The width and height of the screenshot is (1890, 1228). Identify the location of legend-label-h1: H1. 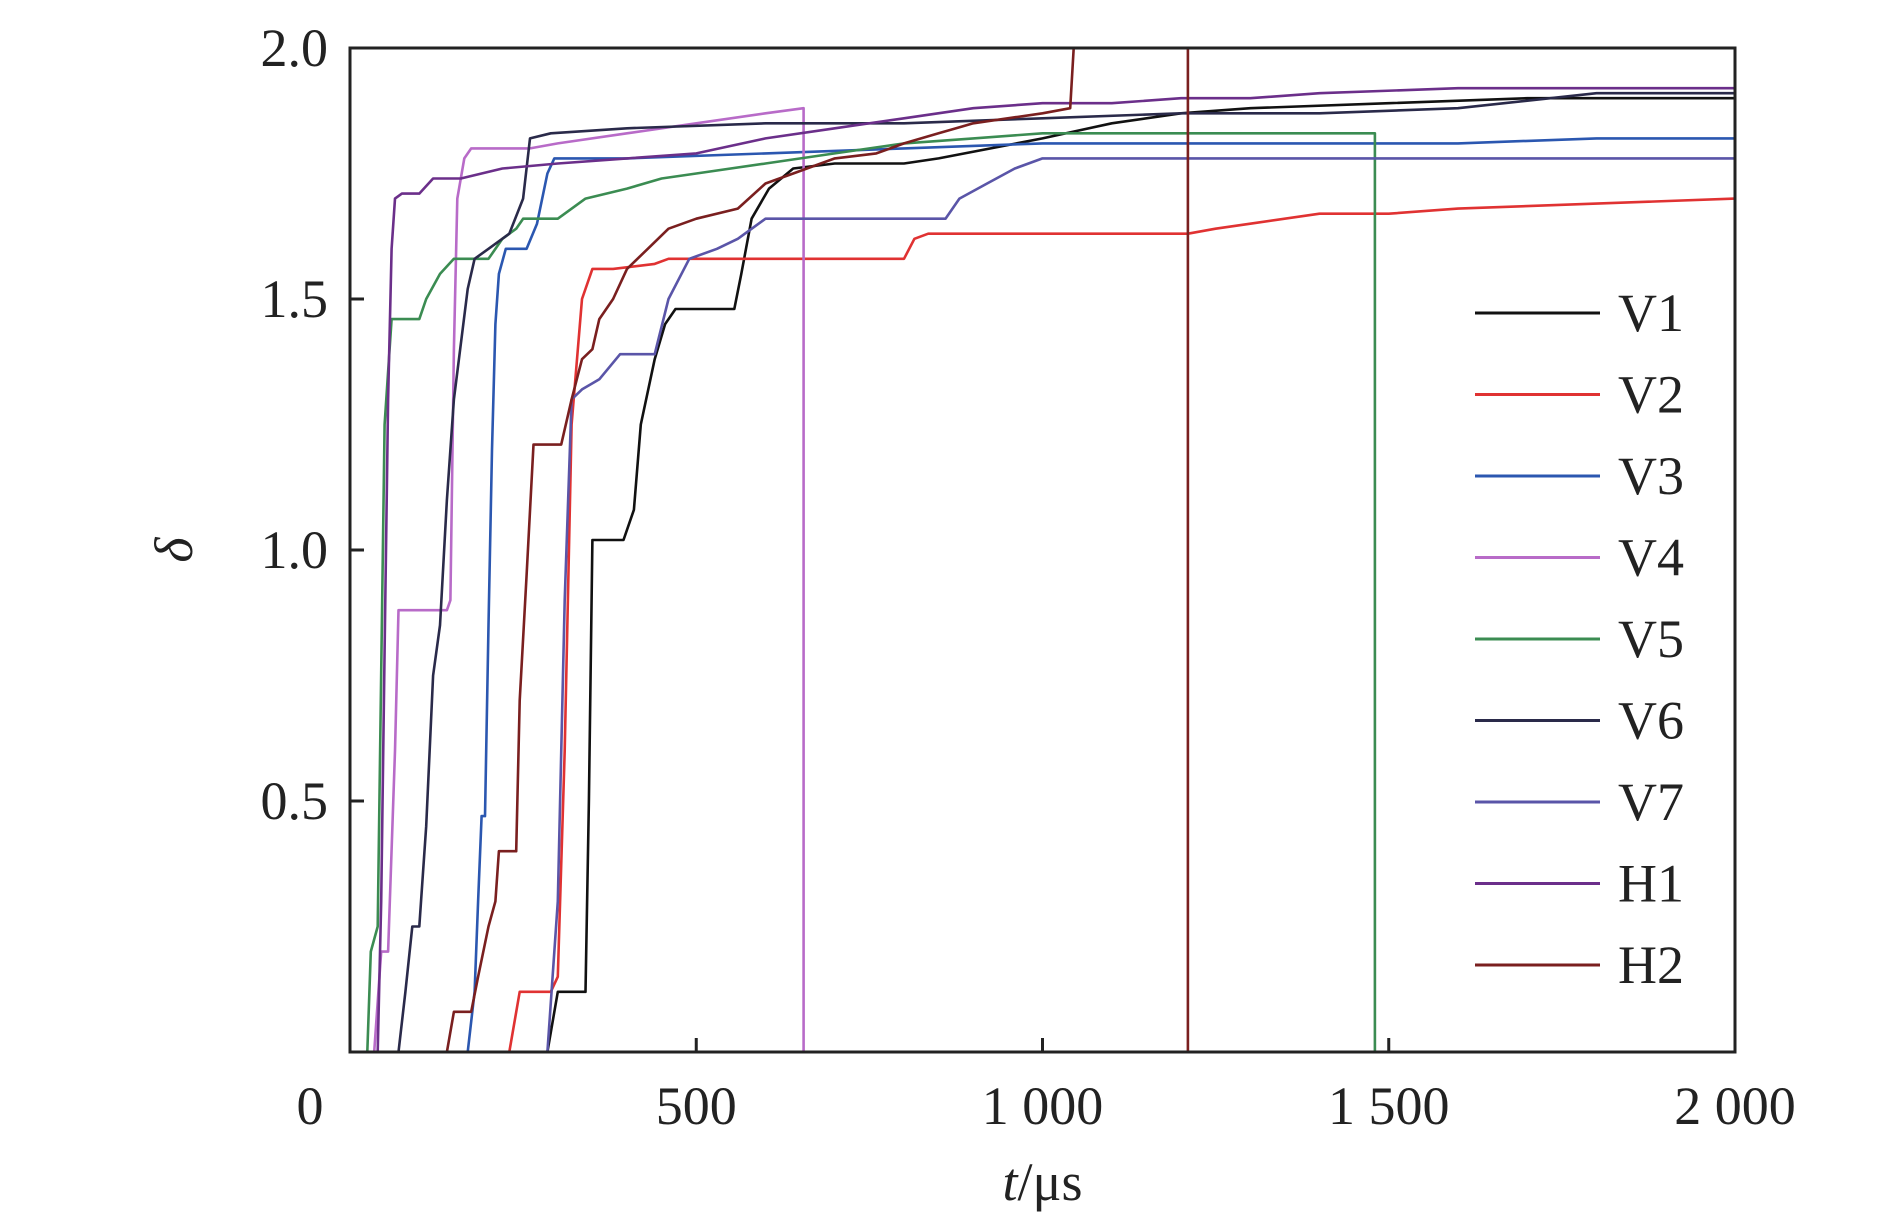
(1651, 884).